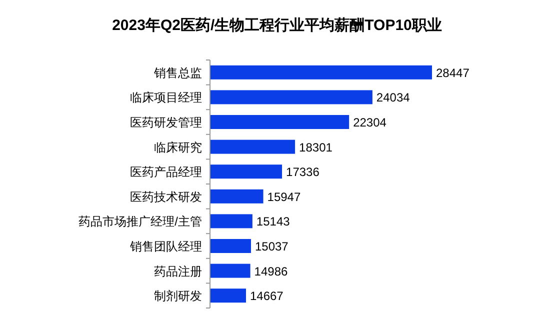 The height and width of the screenshot is (314, 554). Describe the element at coordinates (166, 247) in the screenshot. I see `y-tick-label: 销售团队经理` at that location.